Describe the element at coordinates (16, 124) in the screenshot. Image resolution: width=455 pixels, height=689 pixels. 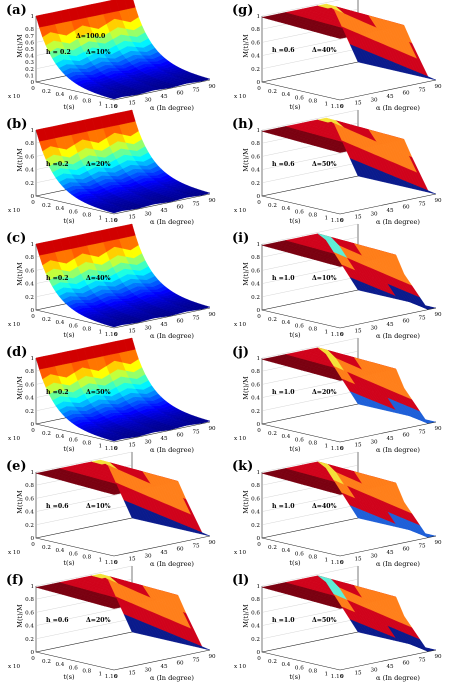
I see `panel-label: (b)` at that location.